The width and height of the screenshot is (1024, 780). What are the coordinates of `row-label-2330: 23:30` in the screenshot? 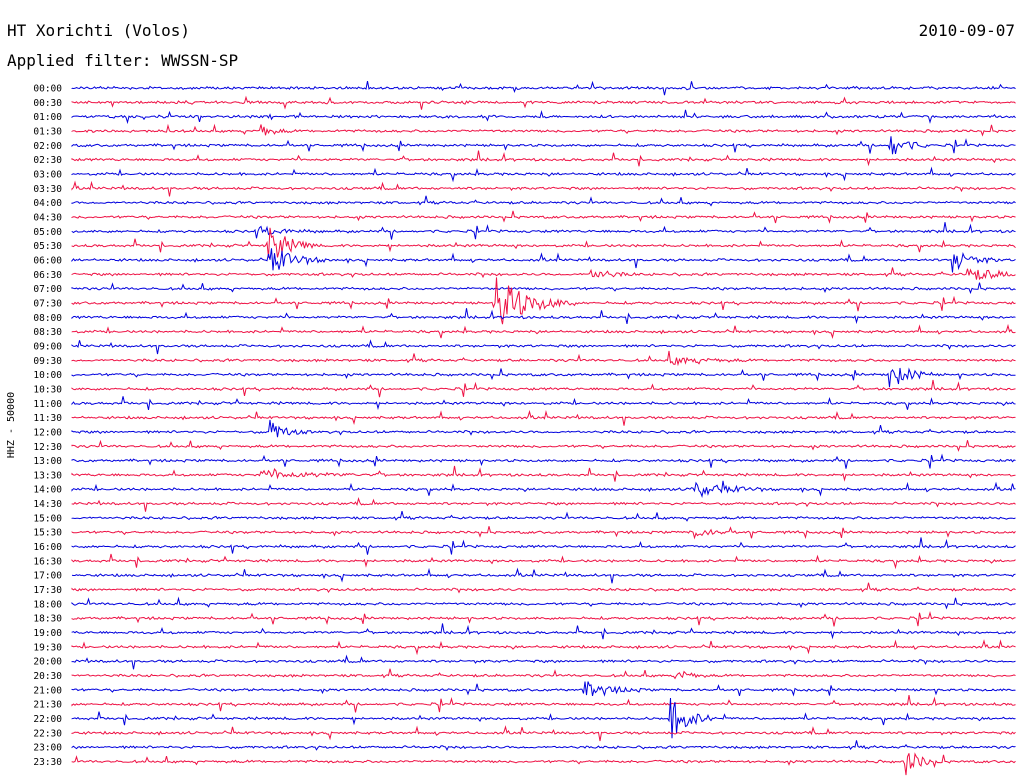 It's located at (47, 762).